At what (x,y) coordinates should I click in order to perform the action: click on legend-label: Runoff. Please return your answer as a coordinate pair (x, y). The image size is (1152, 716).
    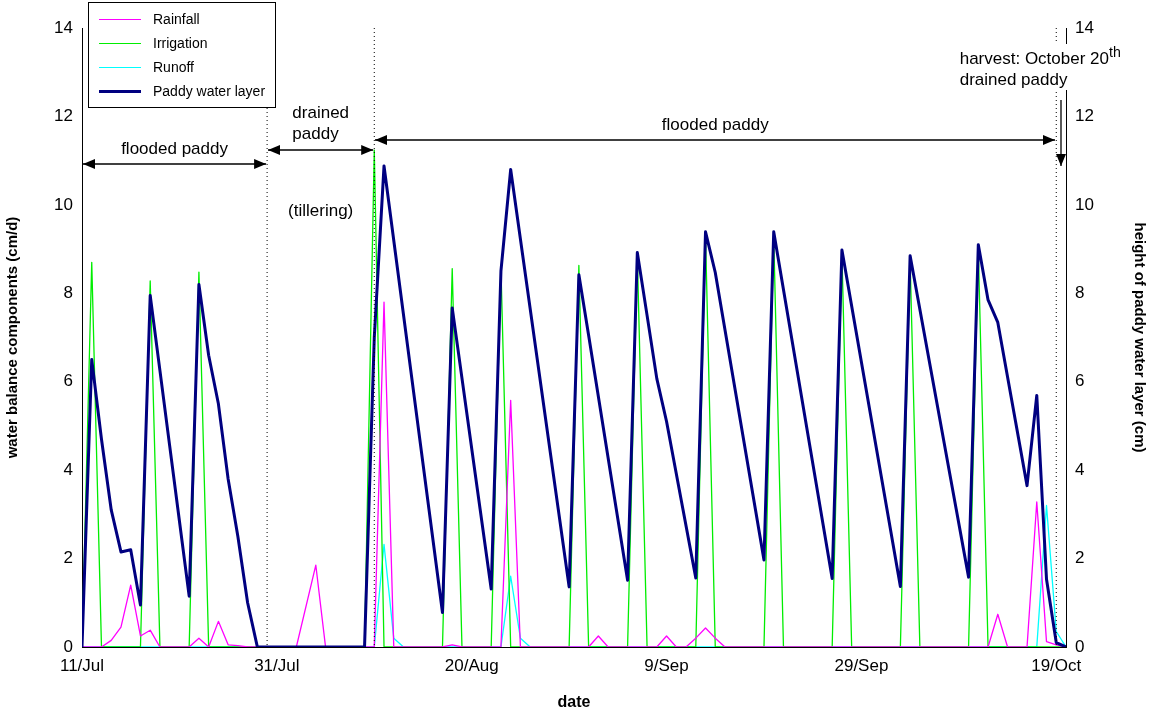
    Looking at the image, I should click on (173, 67).